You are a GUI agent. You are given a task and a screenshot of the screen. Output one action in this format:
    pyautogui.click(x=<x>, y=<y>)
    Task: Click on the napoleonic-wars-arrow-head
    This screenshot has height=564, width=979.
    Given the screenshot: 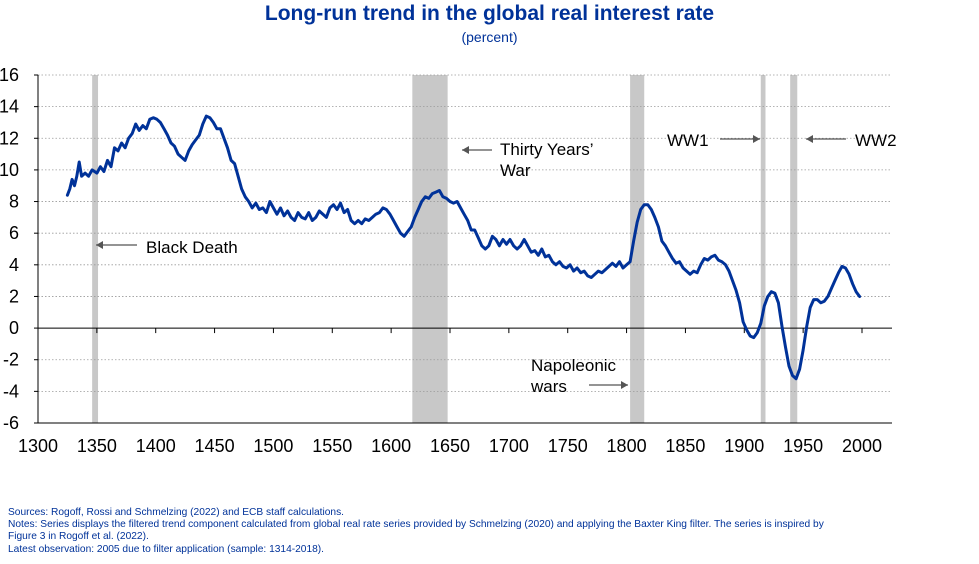 What is the action you would take?
    pyautogui.click(x=624, y=385)
    